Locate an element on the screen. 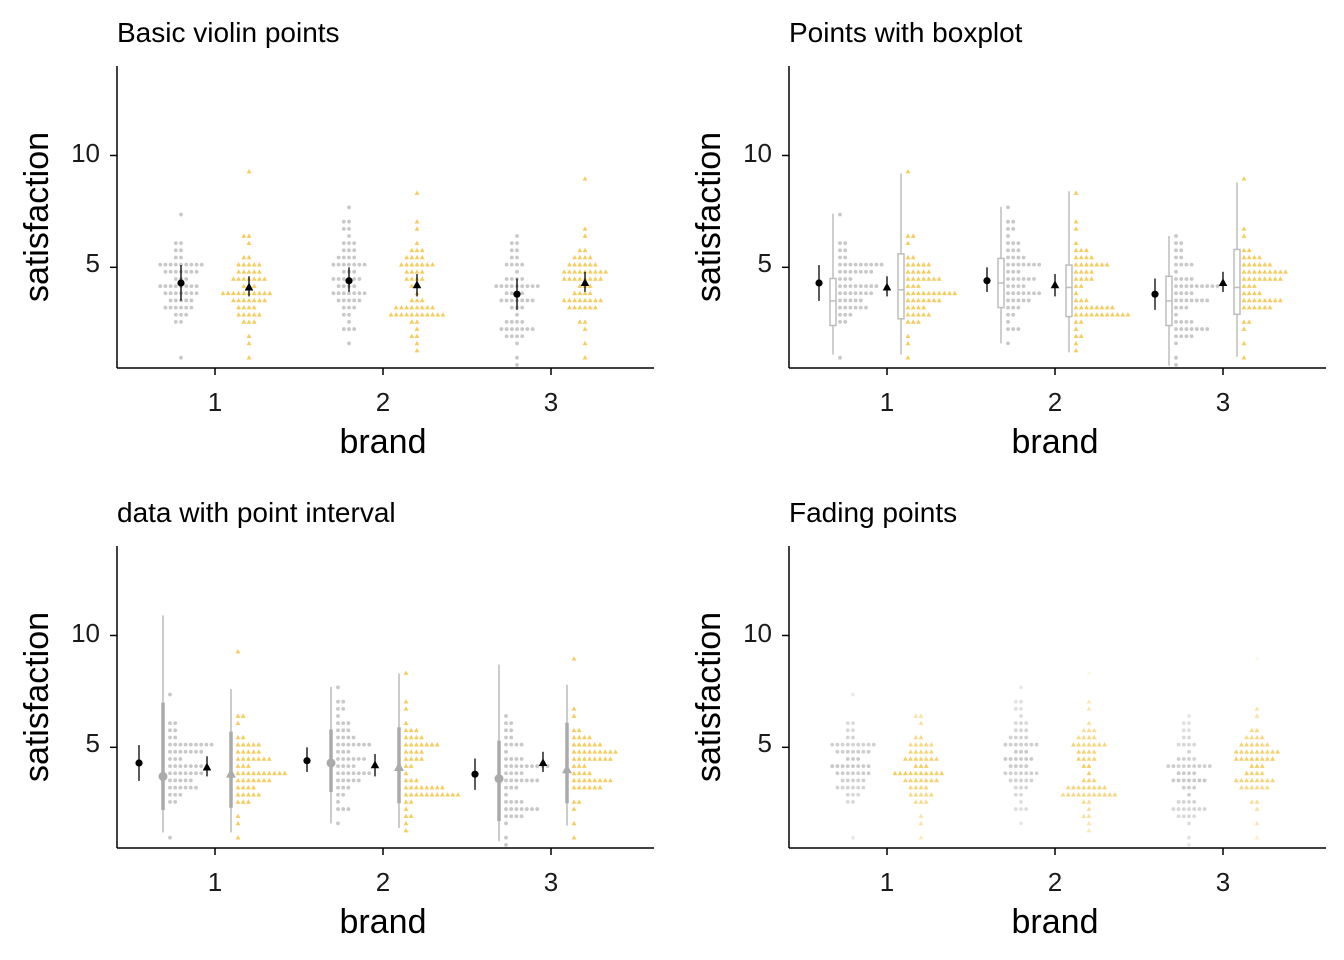 The height and width of the screenshot is (960, 1344). plot-area is located at coordinates (382, 220).